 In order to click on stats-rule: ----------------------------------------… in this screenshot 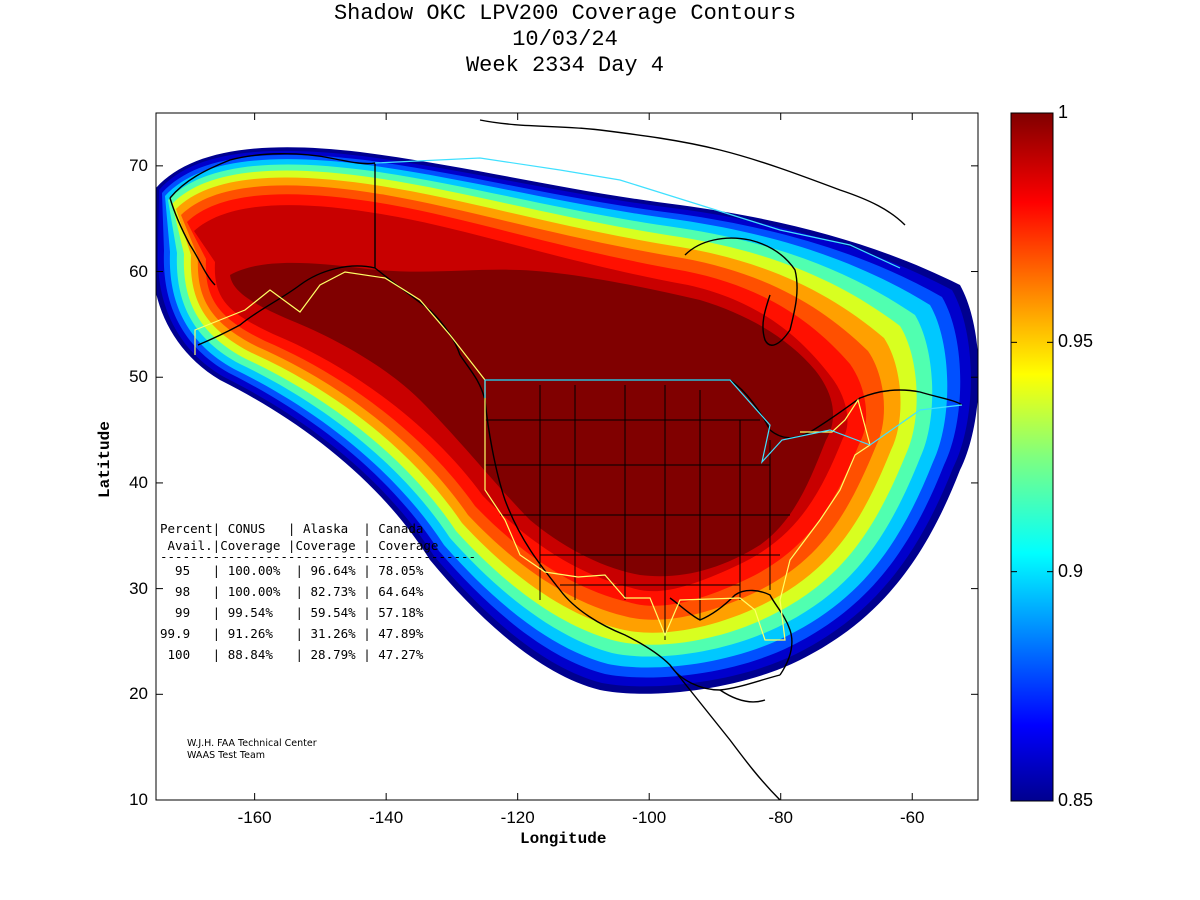, I will do `click(318, 556)`.